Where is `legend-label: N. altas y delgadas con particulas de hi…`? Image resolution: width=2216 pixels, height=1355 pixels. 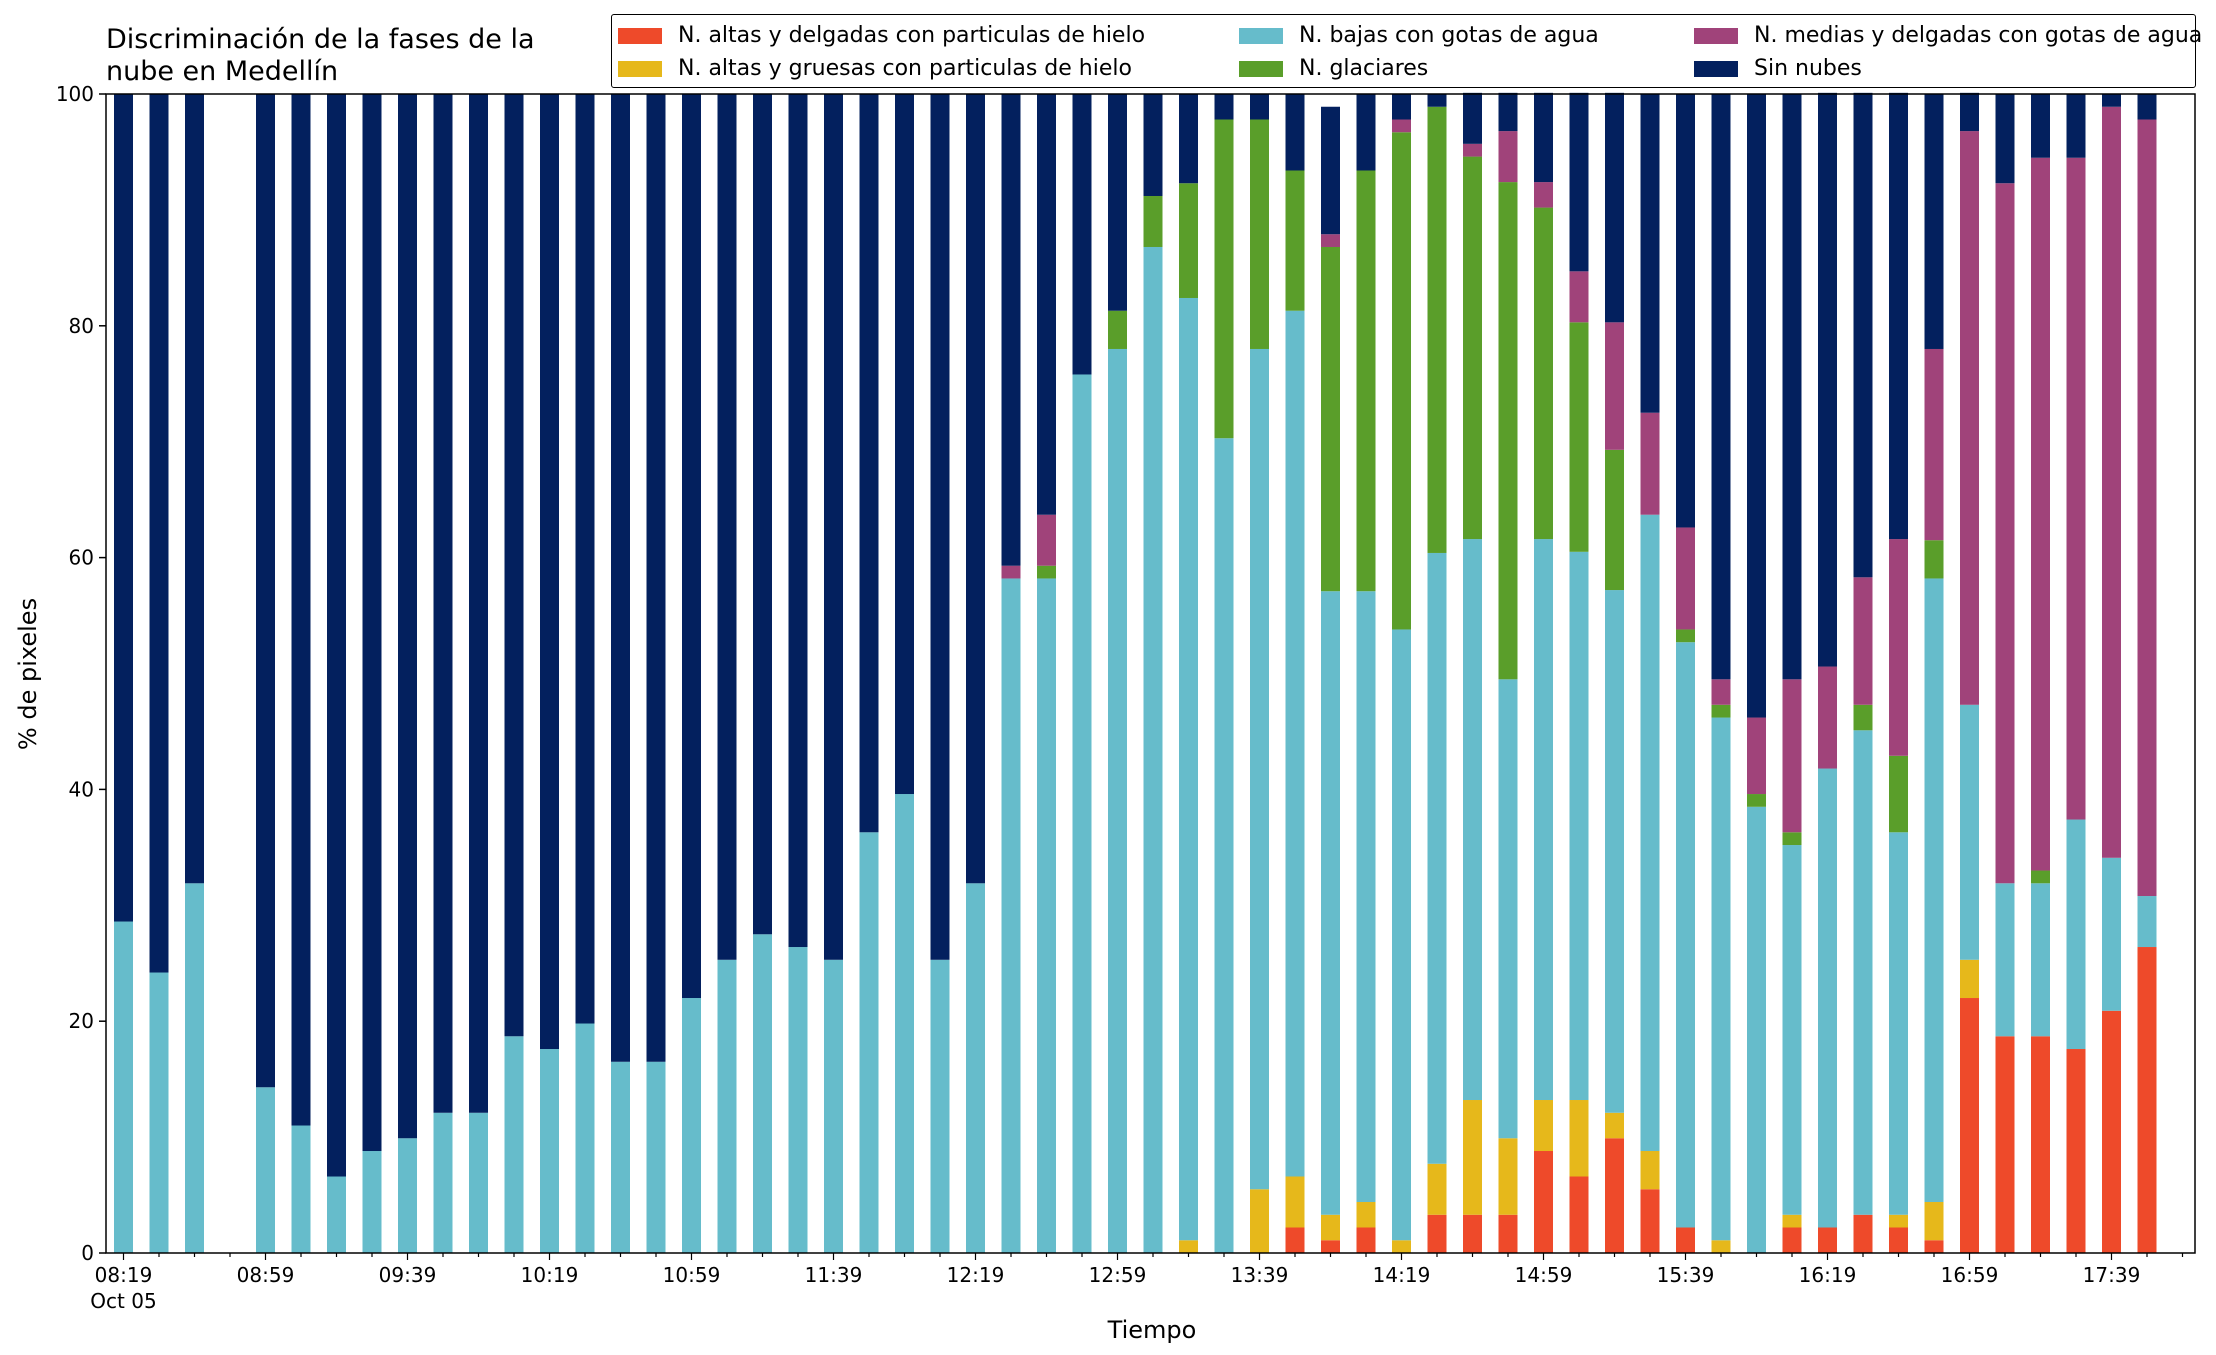 legend-label: N. altas y delgadas con particulas de hi… is located at coordinates (912, 35).